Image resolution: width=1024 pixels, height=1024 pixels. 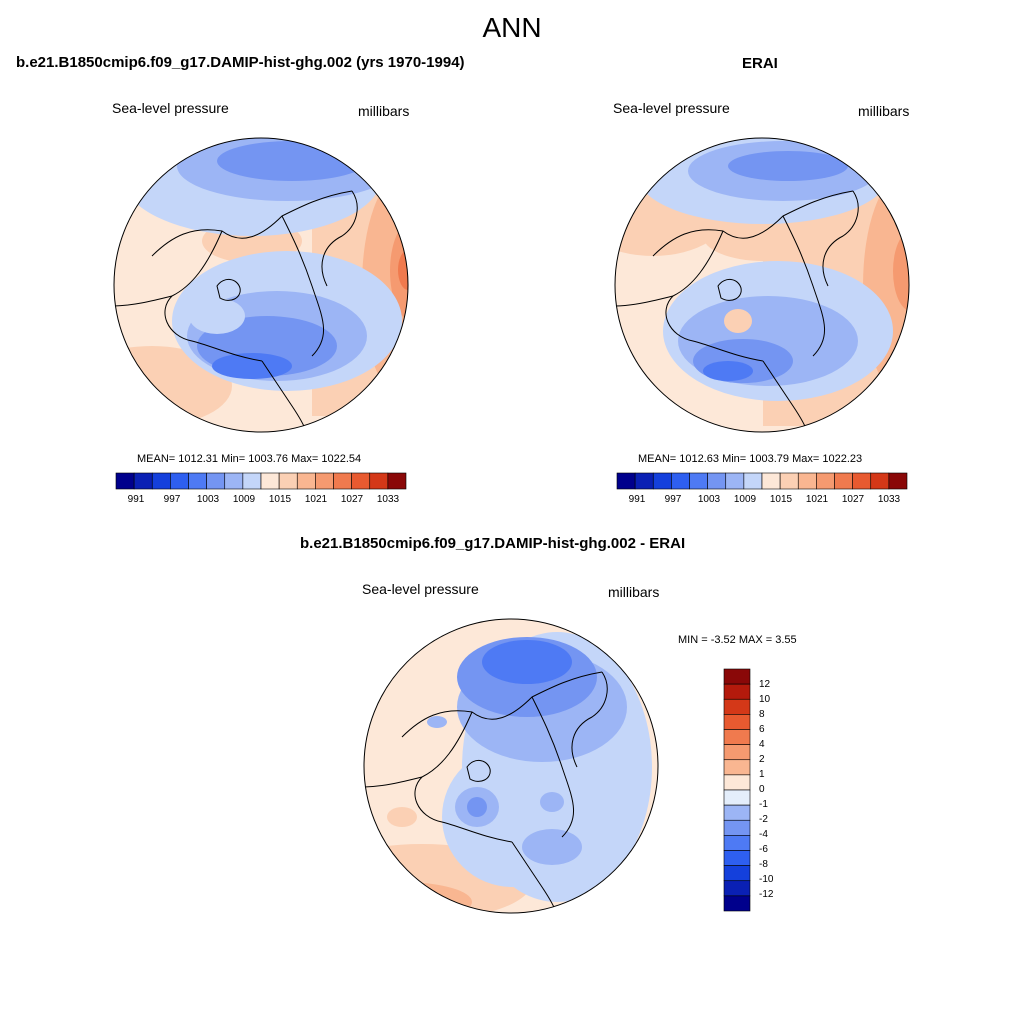 What do you see at coordinates (249, 459) in the screenshot?
I see `panel-1-stats: MEAN= 1012.31 Min= 1003.76 Max= 1022.54` at bounding box center [249, 459].